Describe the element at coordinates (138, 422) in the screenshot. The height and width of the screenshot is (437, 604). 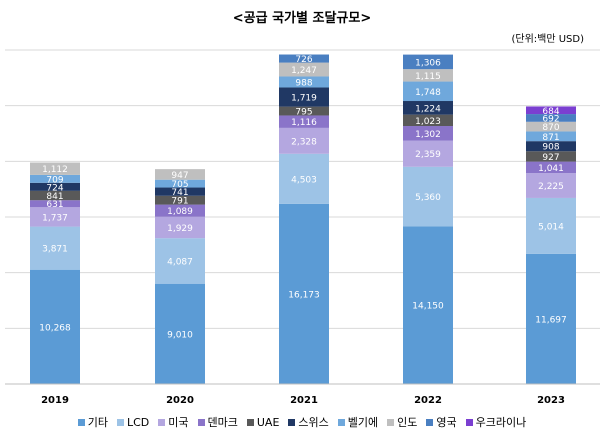
I see `legend-label: LCD` at that location.